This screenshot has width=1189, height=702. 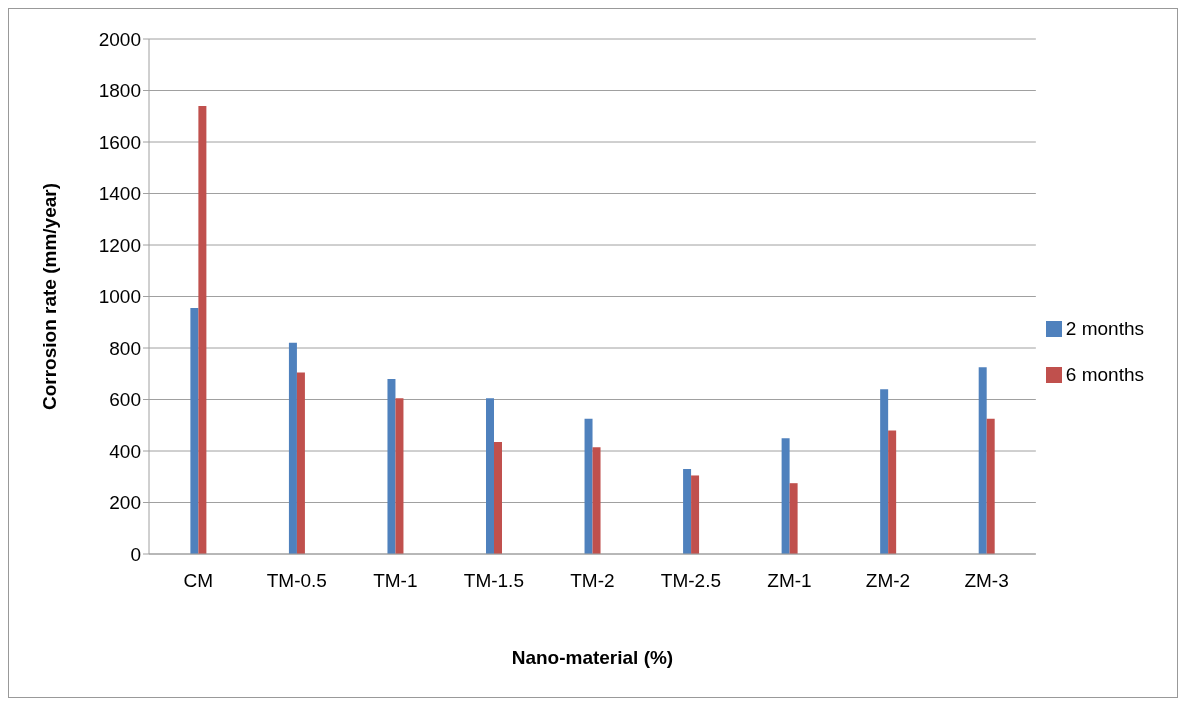 What do you see at coordinates (1104, 328) in the screenshot?
I see `legend-label: 2 months` at bounding box center [1104, 328].